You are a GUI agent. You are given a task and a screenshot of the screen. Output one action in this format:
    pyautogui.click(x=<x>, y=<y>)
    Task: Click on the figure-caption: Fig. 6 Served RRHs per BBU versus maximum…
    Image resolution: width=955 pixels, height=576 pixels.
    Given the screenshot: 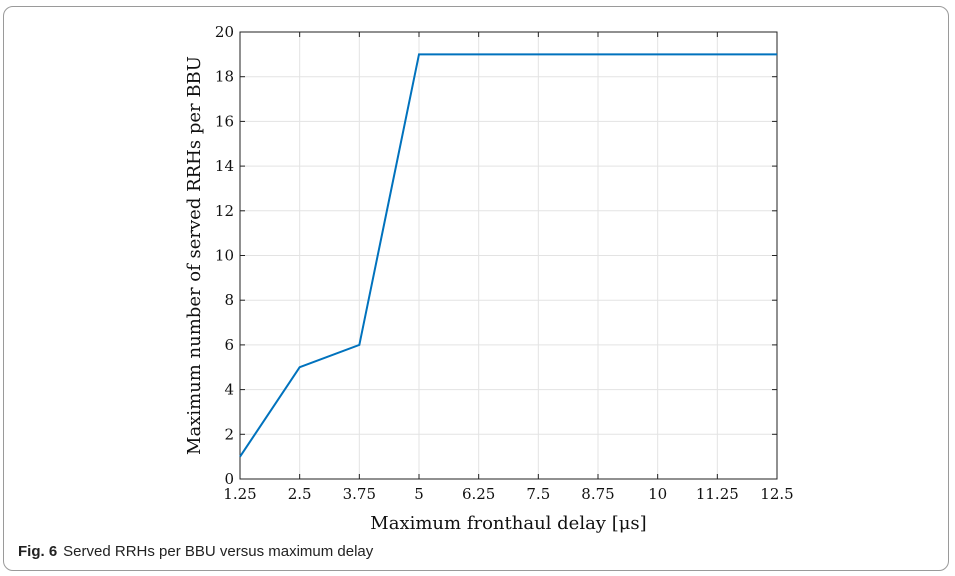 What is the action you would take?
    pyautogui.click(x=195, y=551)
    